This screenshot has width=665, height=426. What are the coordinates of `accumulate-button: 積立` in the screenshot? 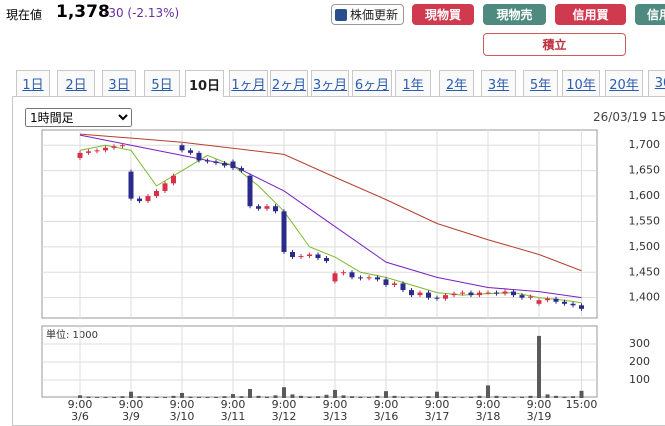 It's located at (554, 44).